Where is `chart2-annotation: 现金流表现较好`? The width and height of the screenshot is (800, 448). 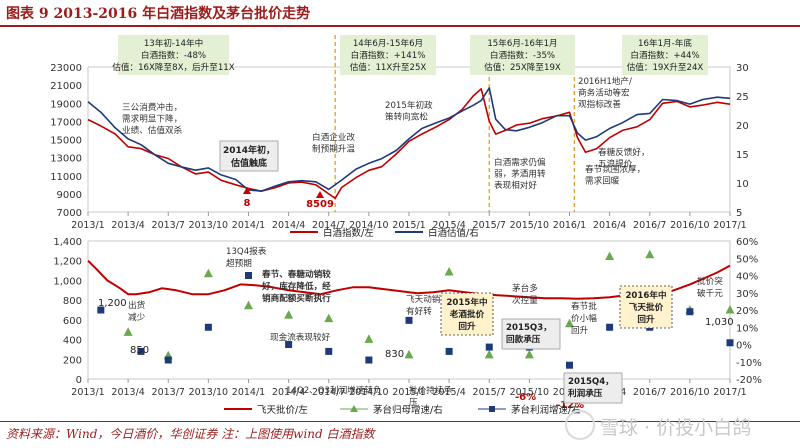
chart2-annotation: 现金流表现较好 is located at coordinates (300, 337).